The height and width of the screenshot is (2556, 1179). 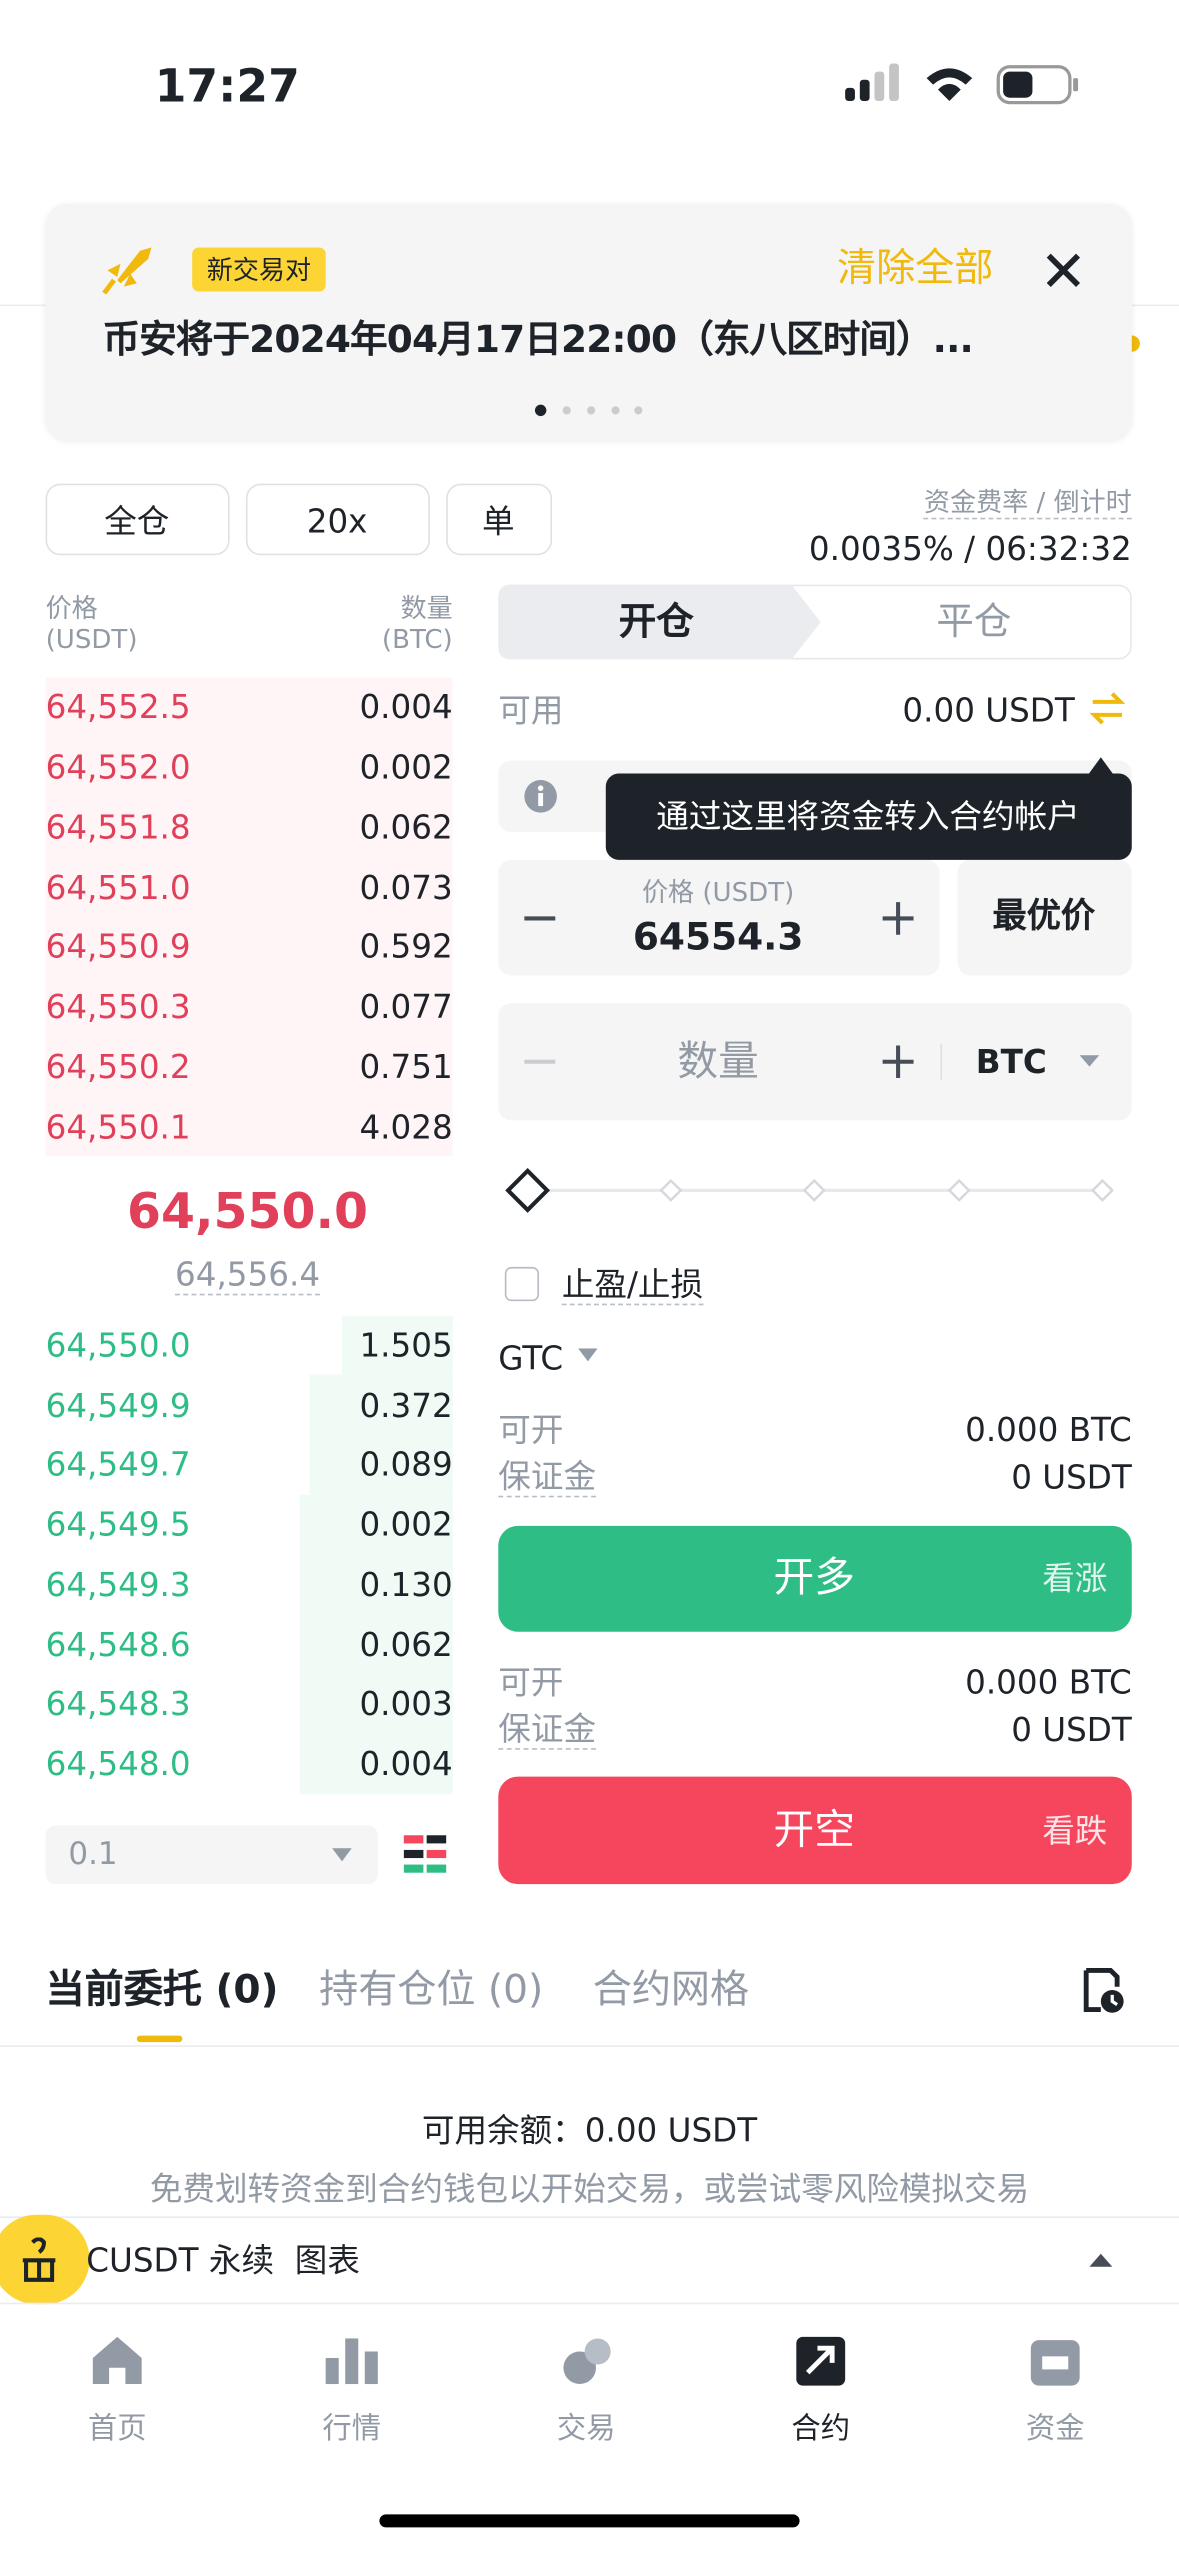 I want to click on ask-price: 64,550.3, so click(x=118, y=1007).